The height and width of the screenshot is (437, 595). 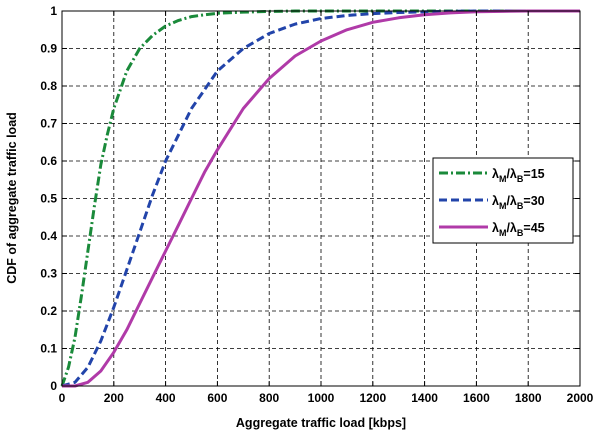 I want to click on y-tick-label: 0.7, so click(x=48, y=124).